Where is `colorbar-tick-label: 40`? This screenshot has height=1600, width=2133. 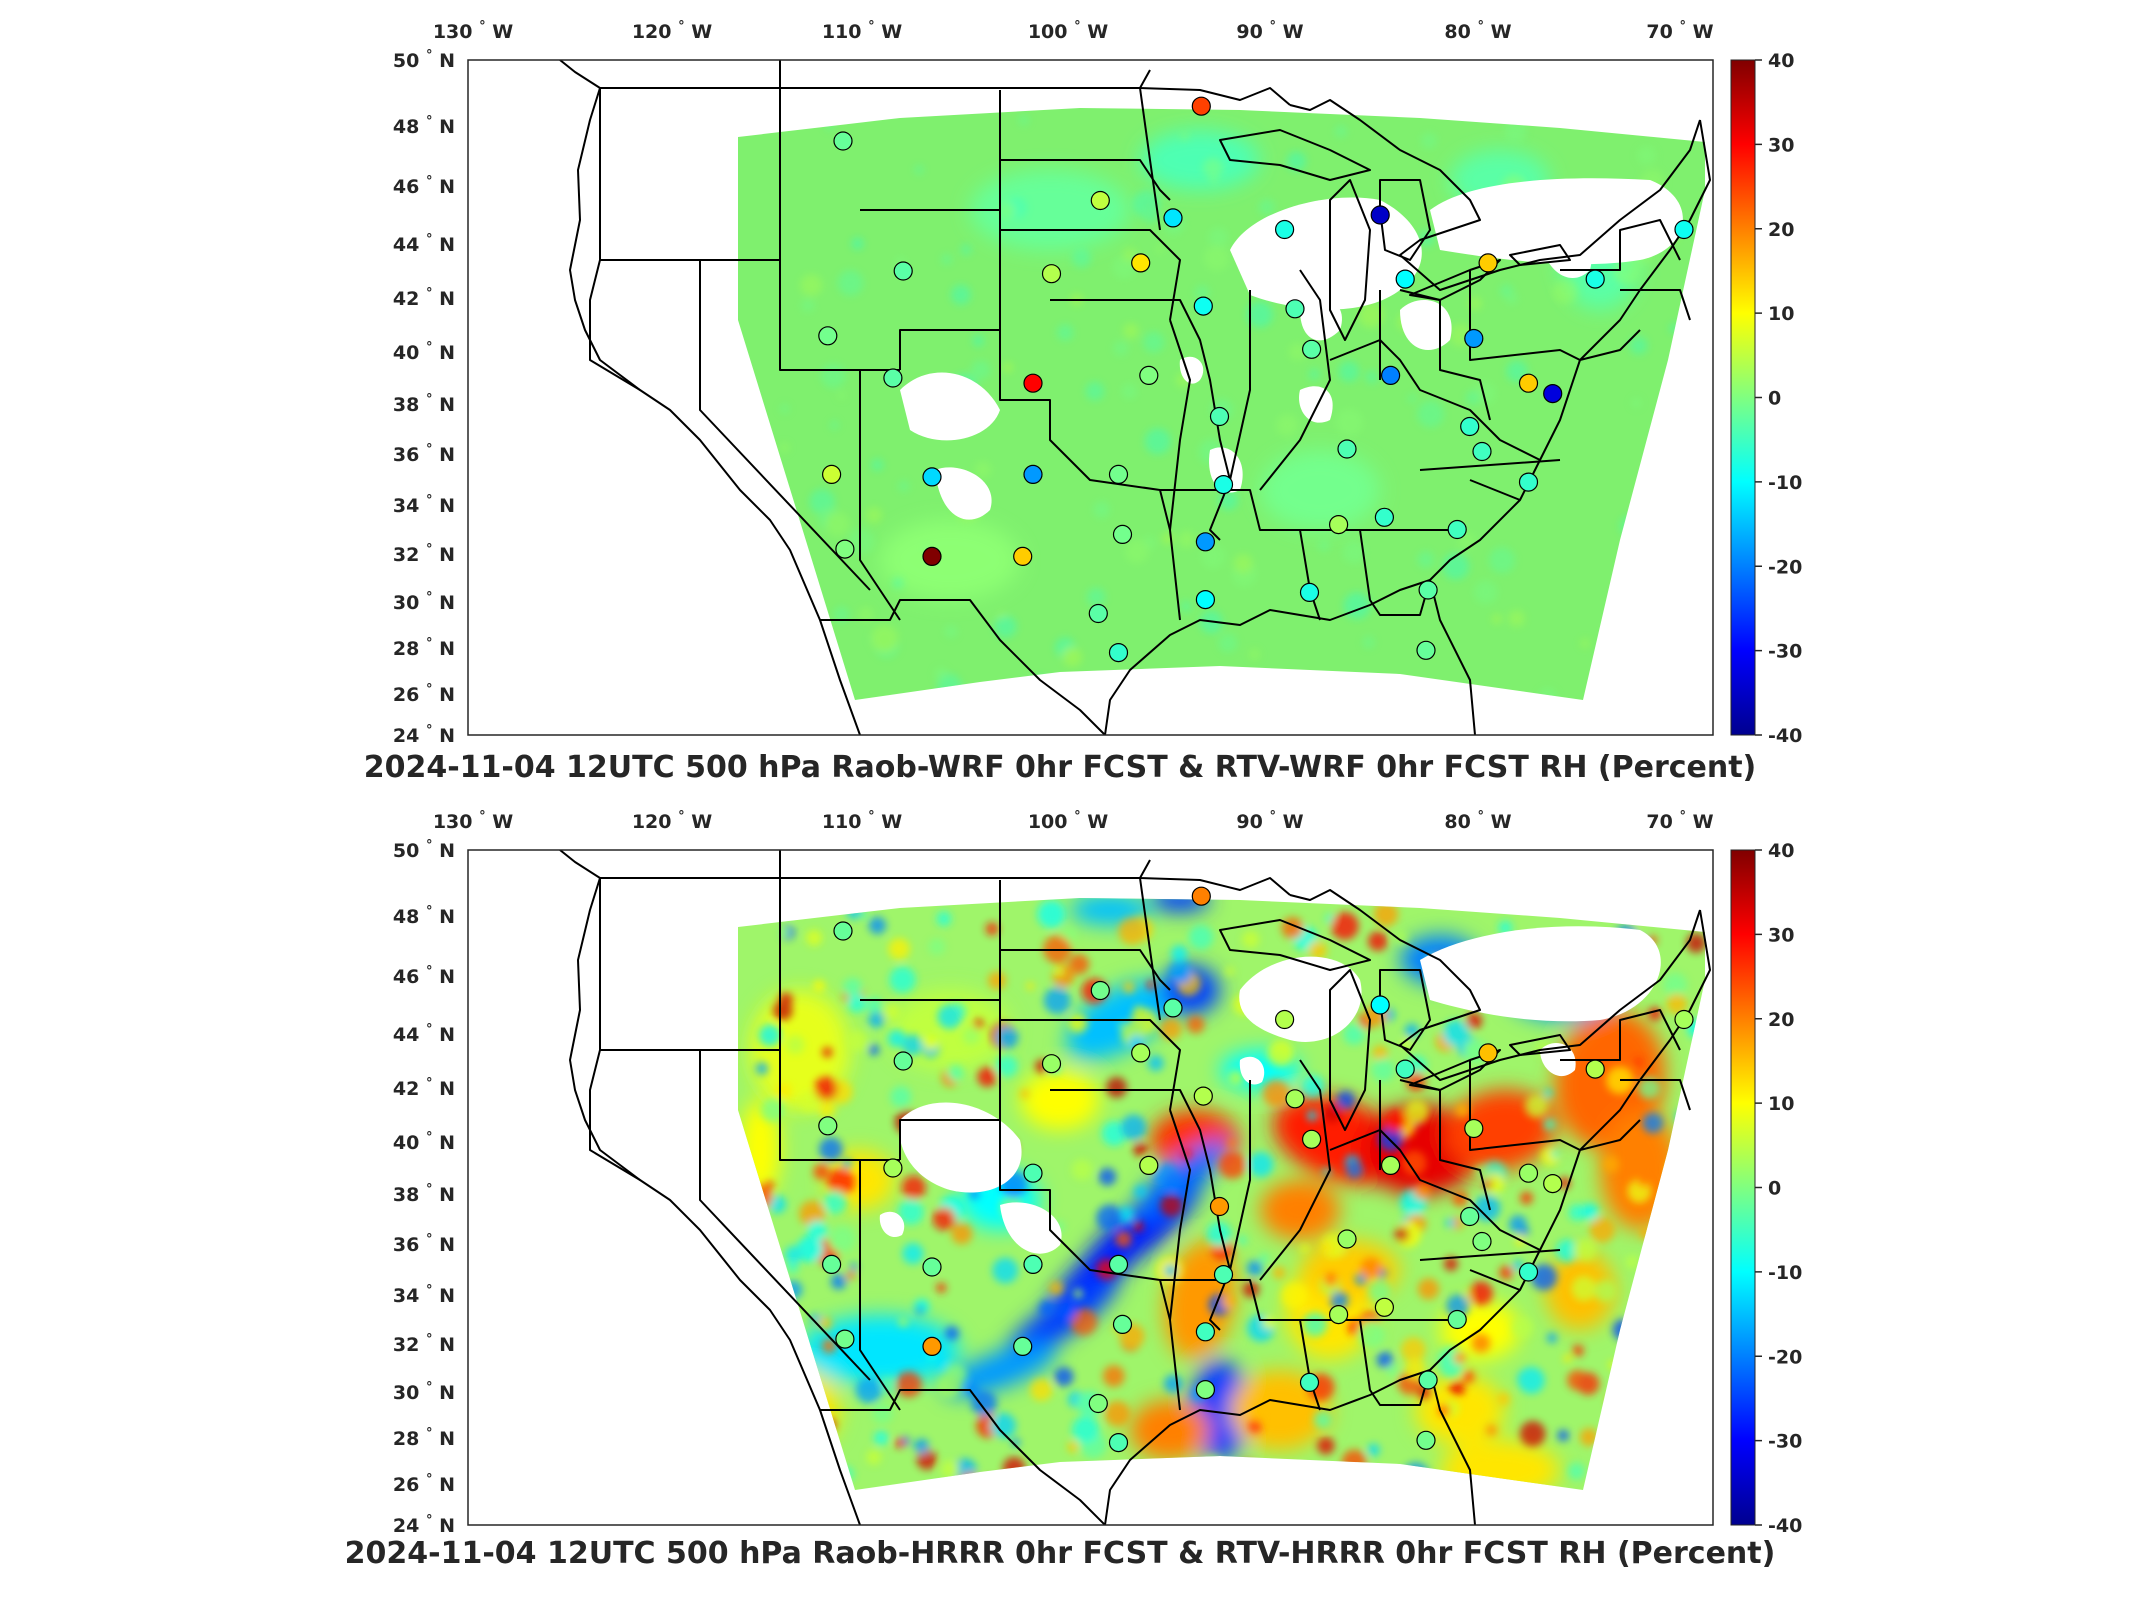 colorbar-tick-label: 40 is located at coordinates (1781, 851).